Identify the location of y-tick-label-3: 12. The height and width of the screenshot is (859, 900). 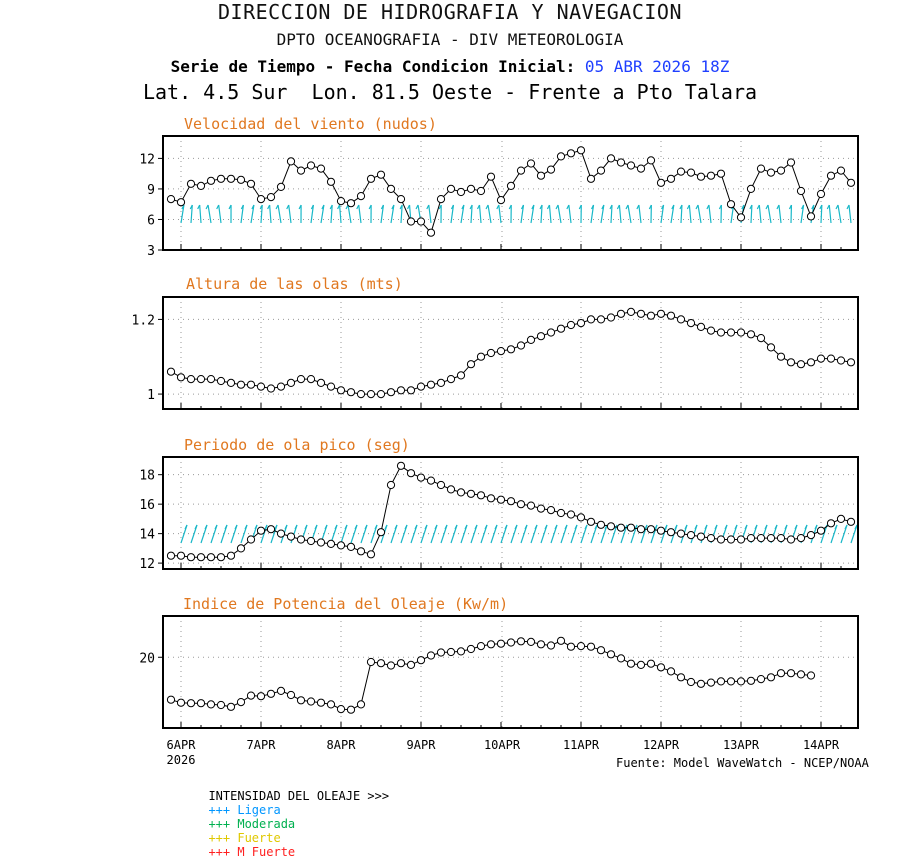
(147, 159).